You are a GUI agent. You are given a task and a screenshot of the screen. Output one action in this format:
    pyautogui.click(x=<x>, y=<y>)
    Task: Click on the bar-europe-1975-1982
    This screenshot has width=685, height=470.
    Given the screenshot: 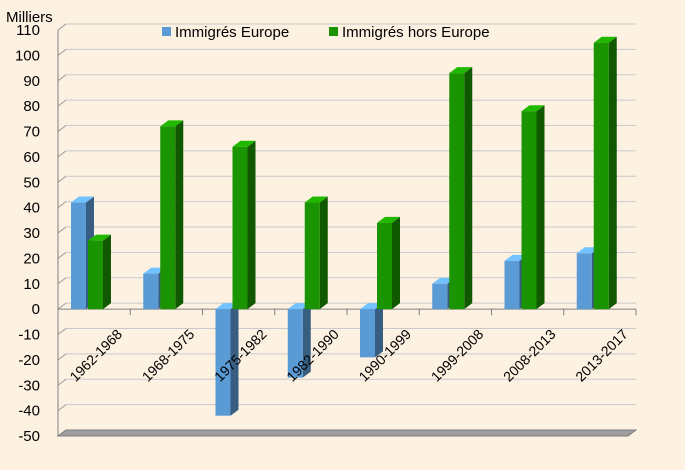 What is the action you would take?
    pyautogui.click(x=227, y=359)
    